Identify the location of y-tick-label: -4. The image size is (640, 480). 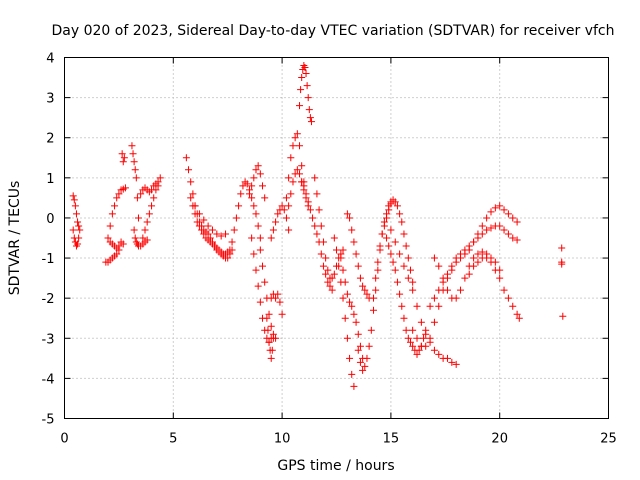
(48, 379).